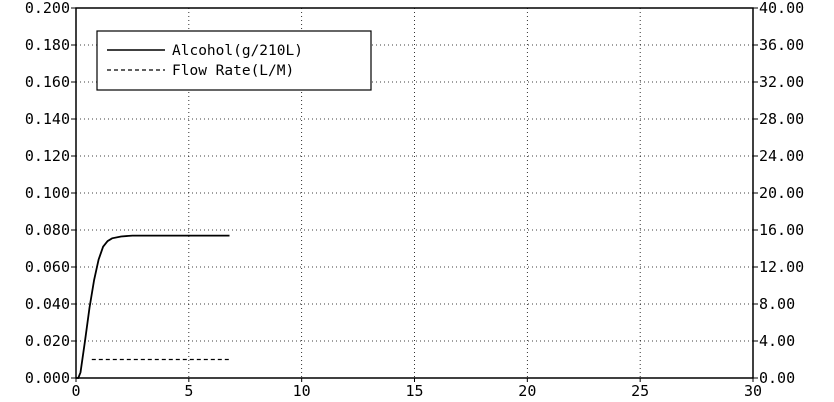 The width and height of the screenshot is (834, 402). I want to click on left-tick-label: 0.200, so click(47, 8).